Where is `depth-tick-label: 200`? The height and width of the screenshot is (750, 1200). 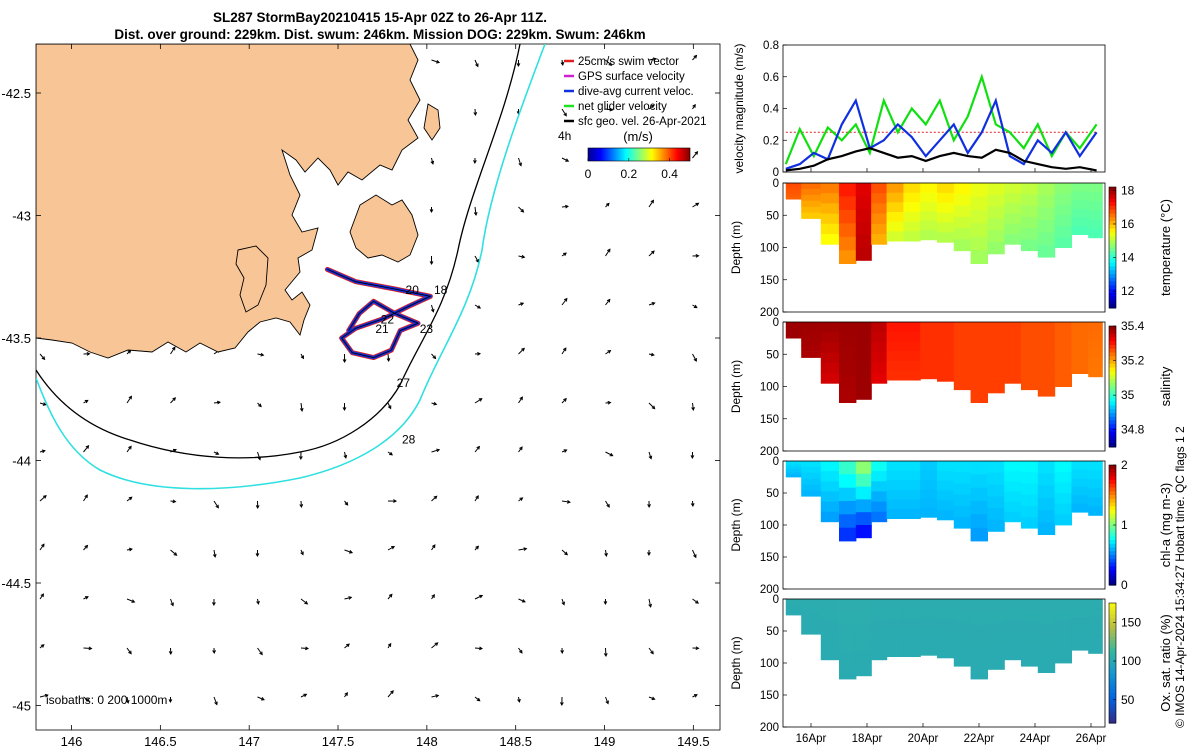 depth-tick-label: 200 is located at coordinates (769, 313).